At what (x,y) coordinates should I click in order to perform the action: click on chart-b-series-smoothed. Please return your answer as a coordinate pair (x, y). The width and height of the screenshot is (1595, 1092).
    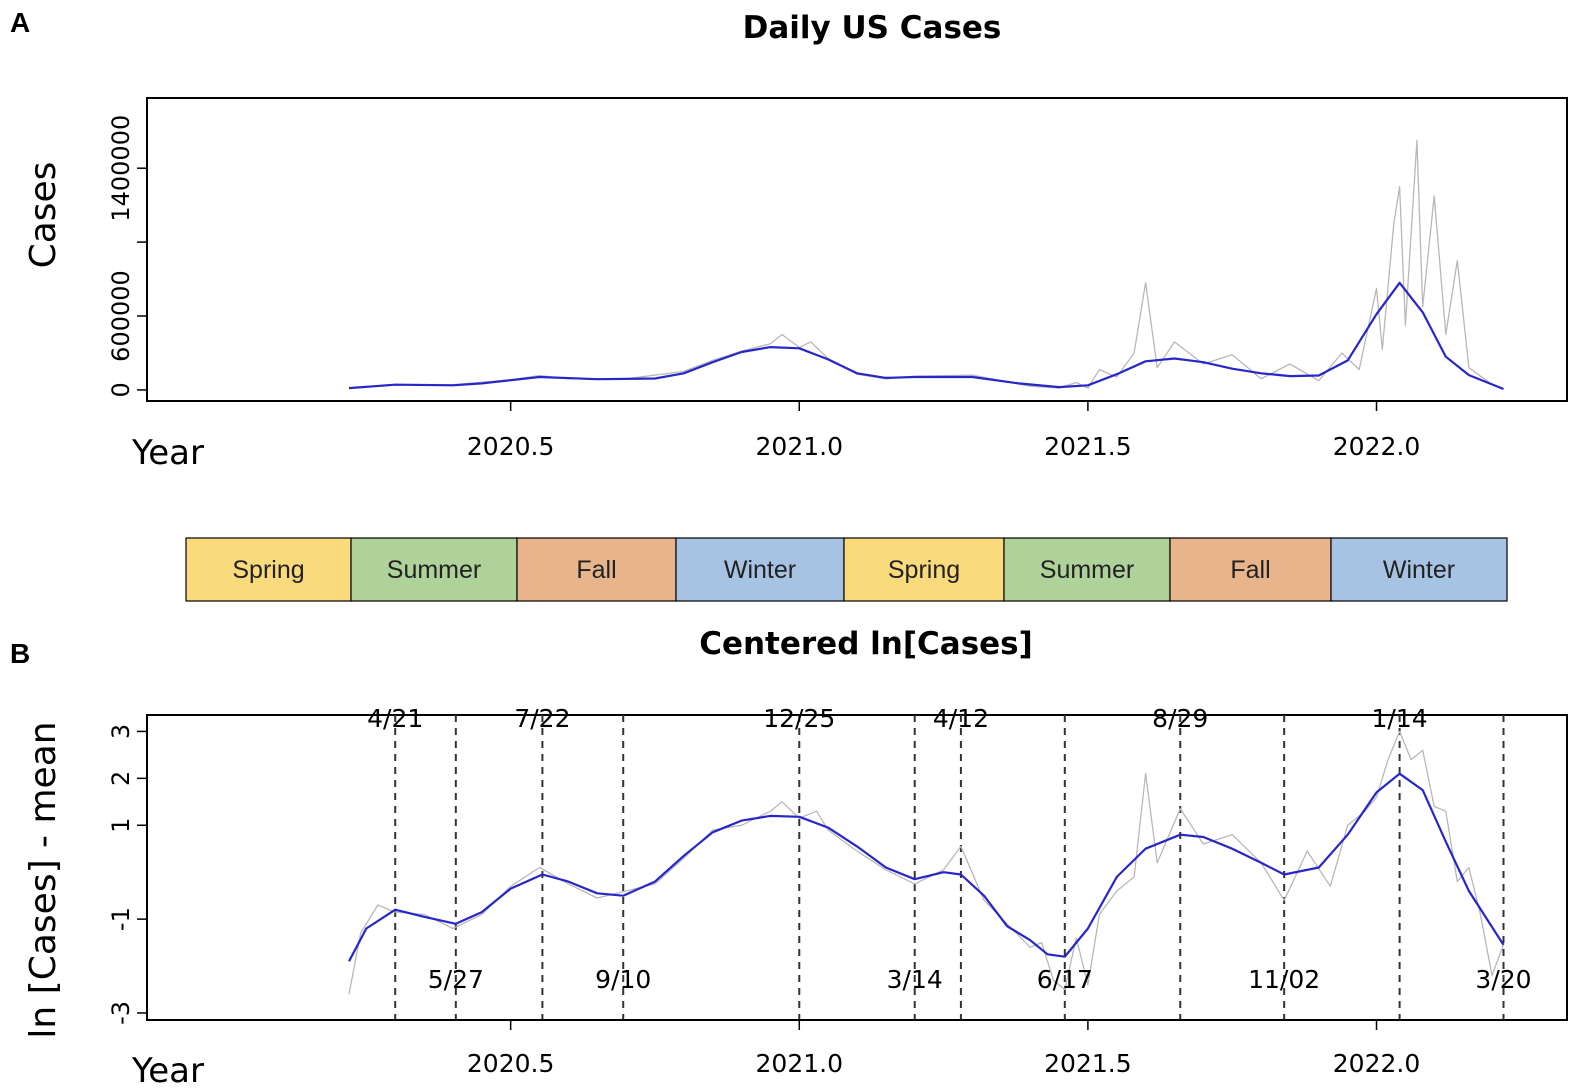
    Looking at the image, I should click on (926, 867).